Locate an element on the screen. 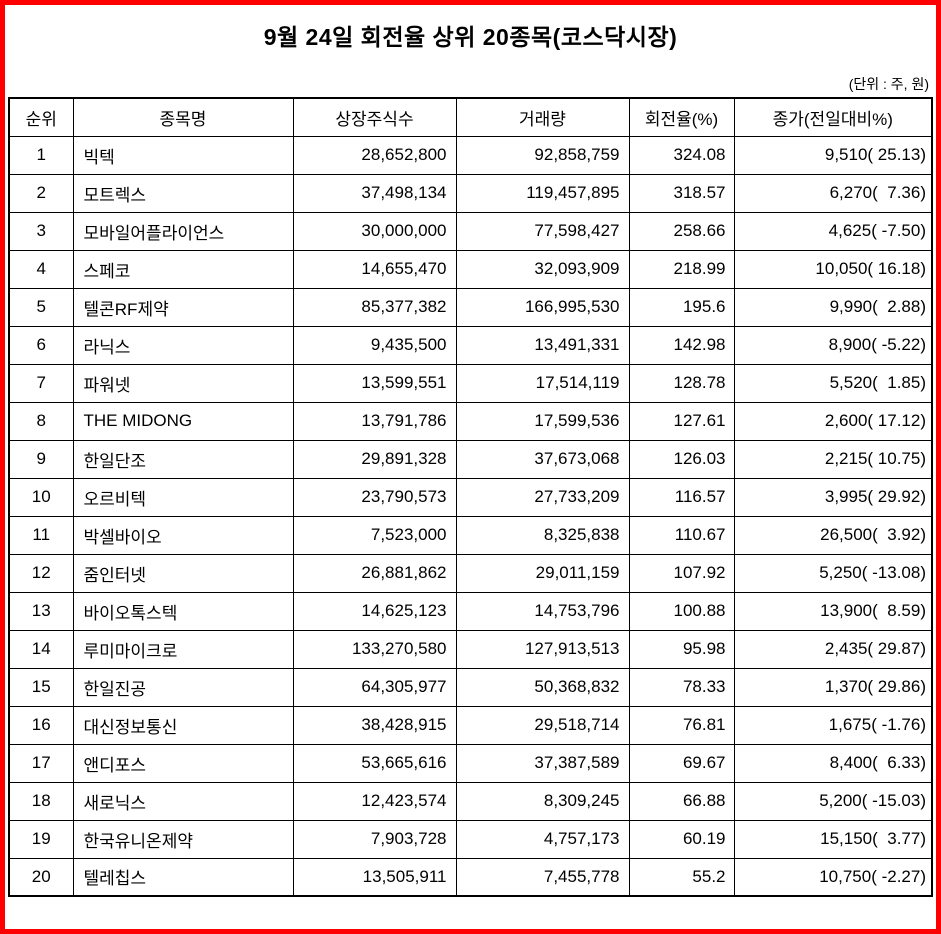 The width and height of the screenshot is (941, 934). cell-name: 한일단조 is located at coordinates (183, 459).